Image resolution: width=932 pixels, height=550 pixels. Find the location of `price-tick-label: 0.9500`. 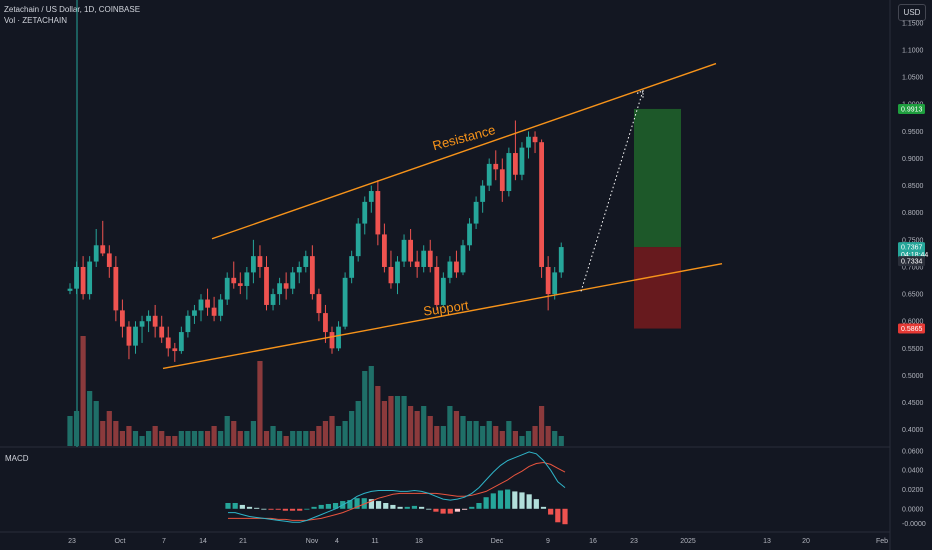

price-tick-label: 0.9500 is located at coordinates (913, 132).